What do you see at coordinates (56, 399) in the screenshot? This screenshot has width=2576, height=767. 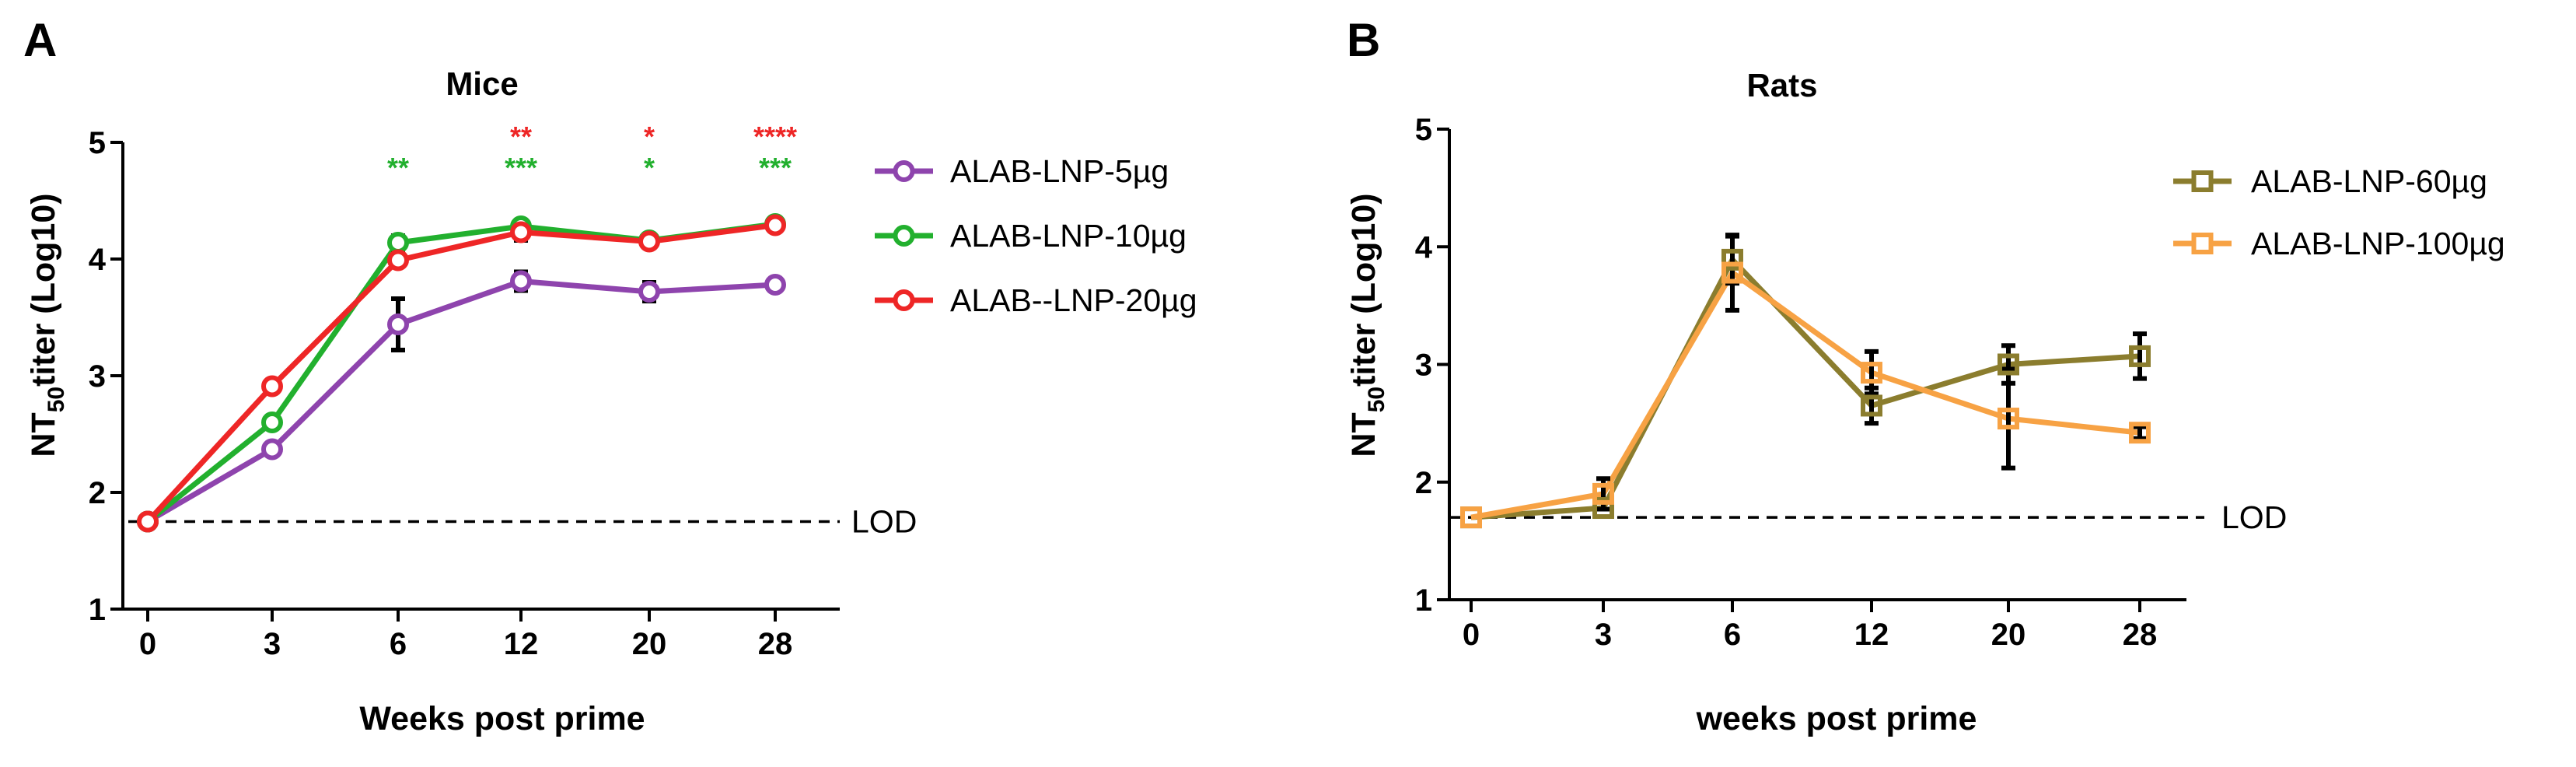 I see `chart-a-y-title-sub: 50` at bounding box center [56, 399].